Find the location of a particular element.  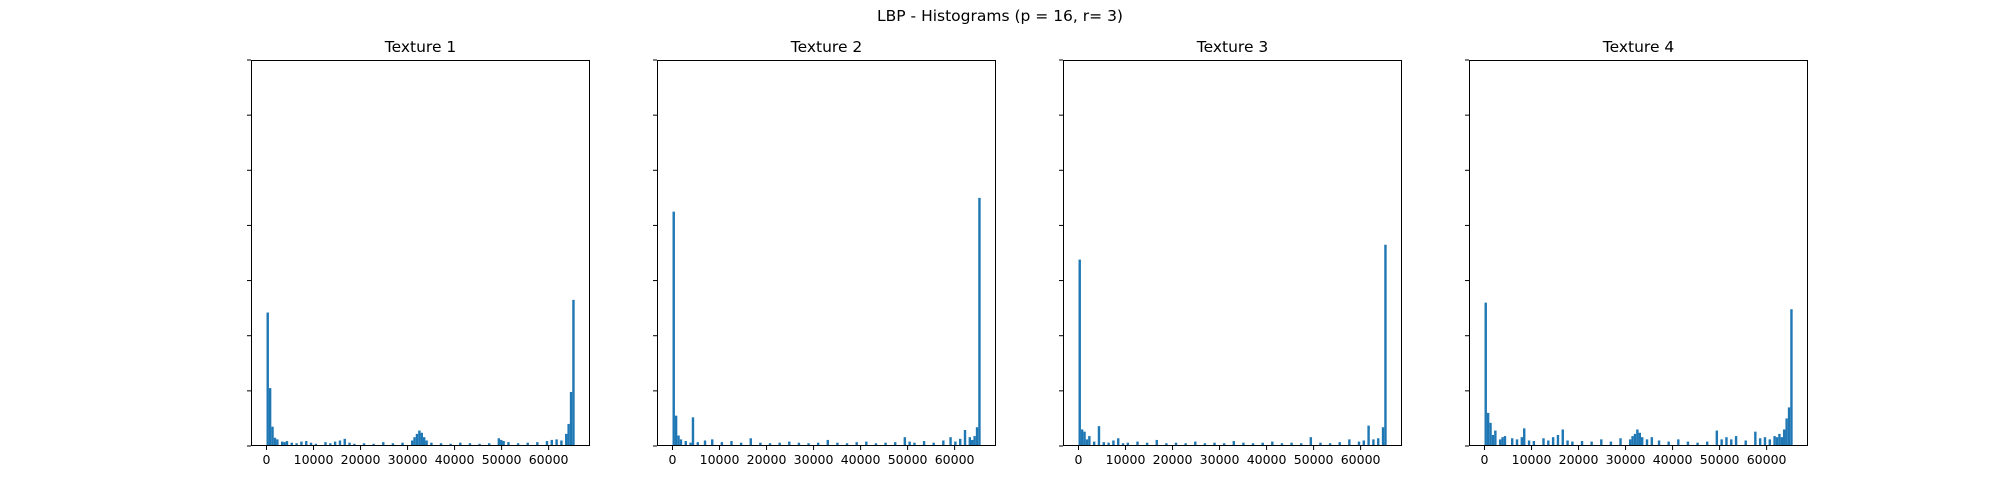

x-tick-label: 0 is located at coordinates (267, 459).